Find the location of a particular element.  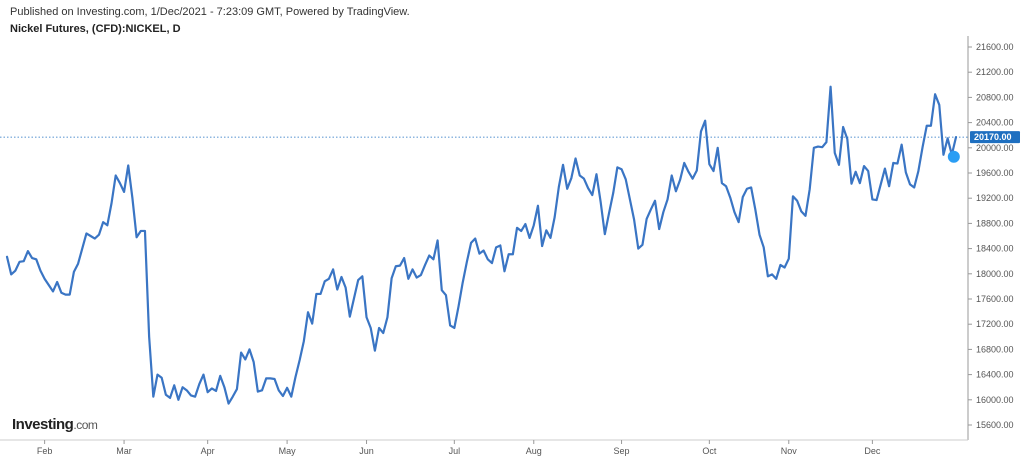

x-tick-label: Sep is located at coordinates (622, 451).